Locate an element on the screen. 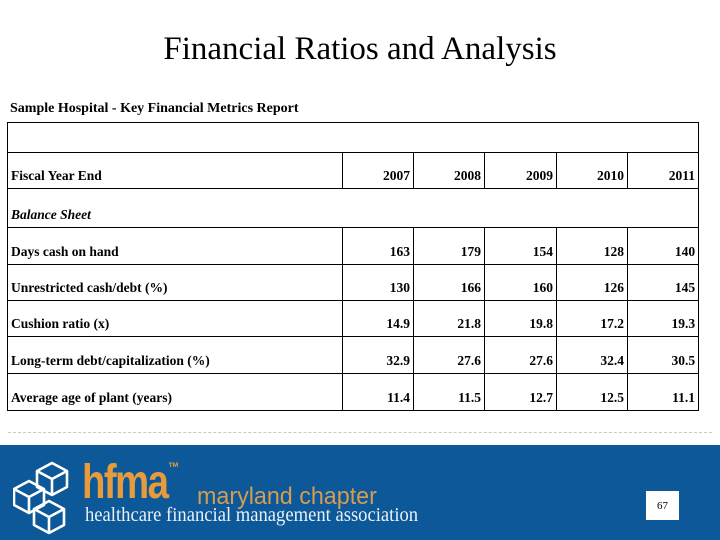 This screenshot has height=540, width=720. metric-label: Long-term debt/capitalization (%) is located at coordinates (175, 355).